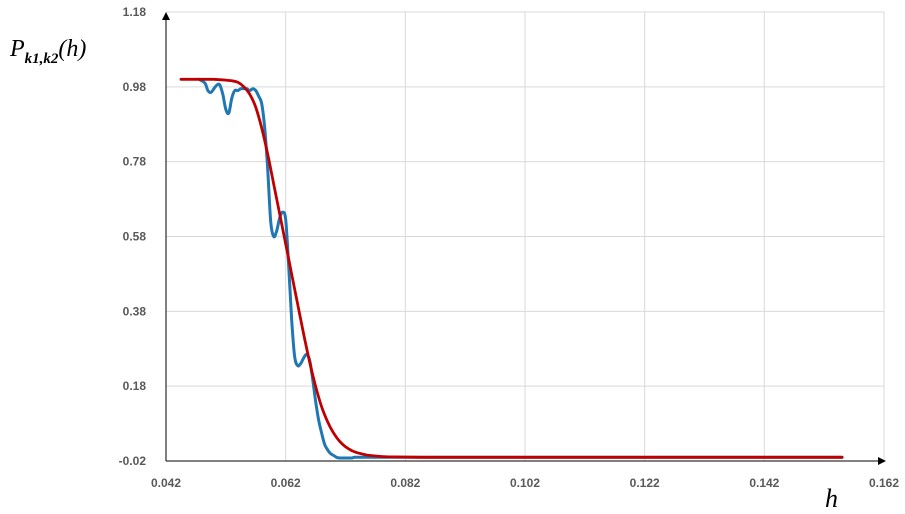 The height and width of the screenshot is (514, 905). I want to click on y-axis-label-main: P, so click(17, 49).